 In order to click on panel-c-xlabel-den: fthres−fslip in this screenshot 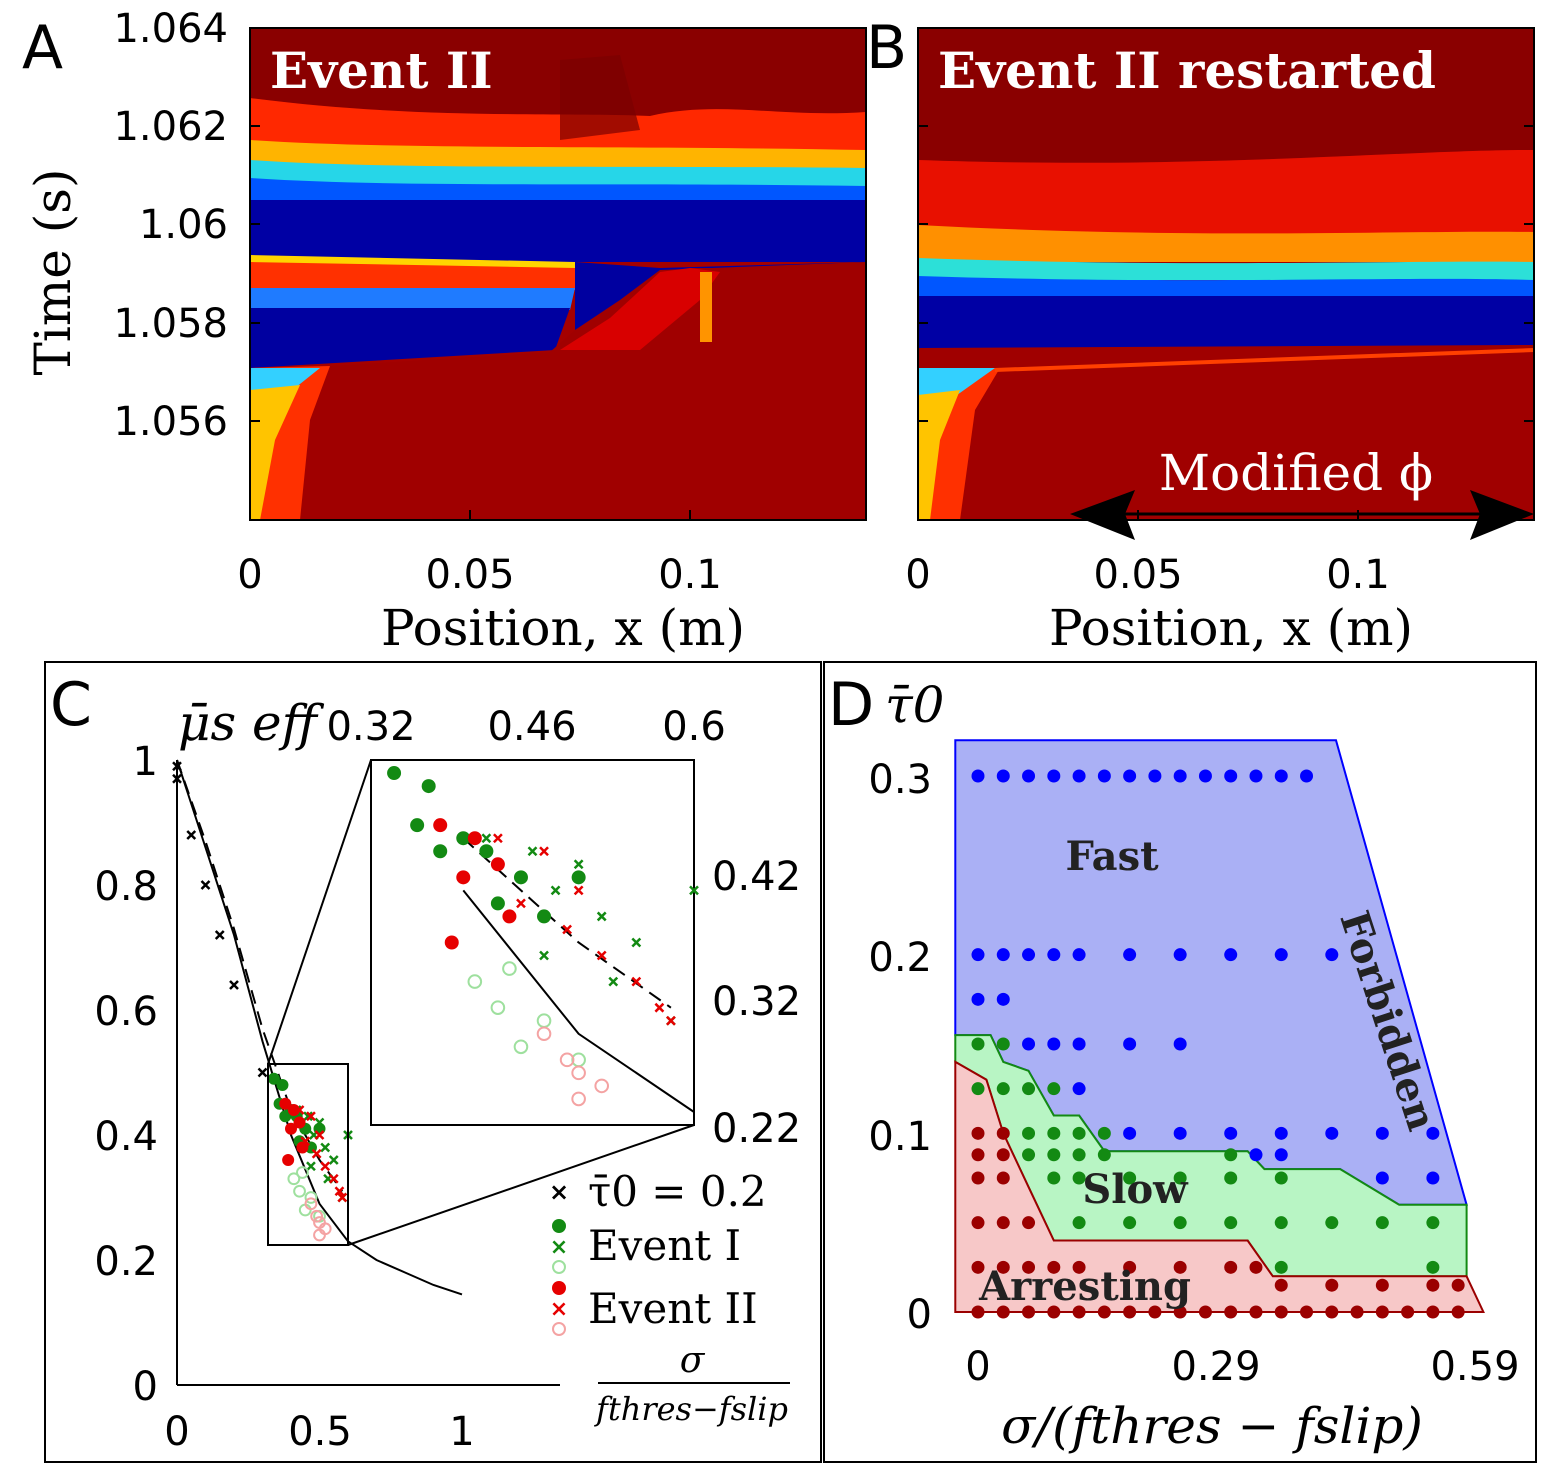, I will do `click(691, 1409)`.